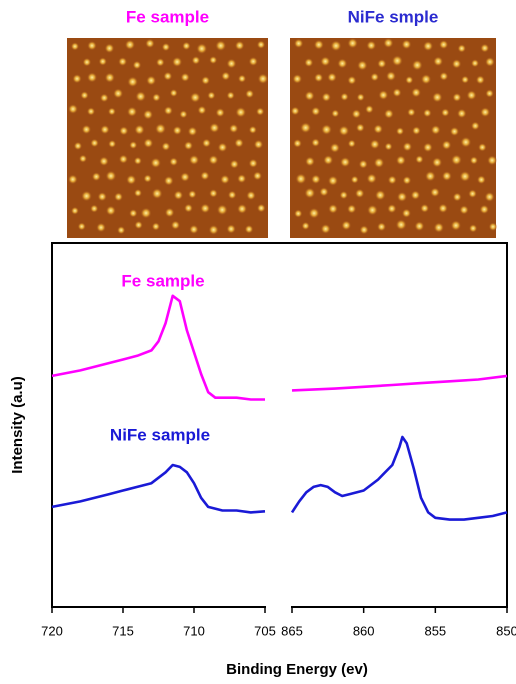 The width and height of the screenshot is (516, 684). Describe the element at coordinates (52, 630) in the screenshot. I see `x-tick-label: 720` at that location.